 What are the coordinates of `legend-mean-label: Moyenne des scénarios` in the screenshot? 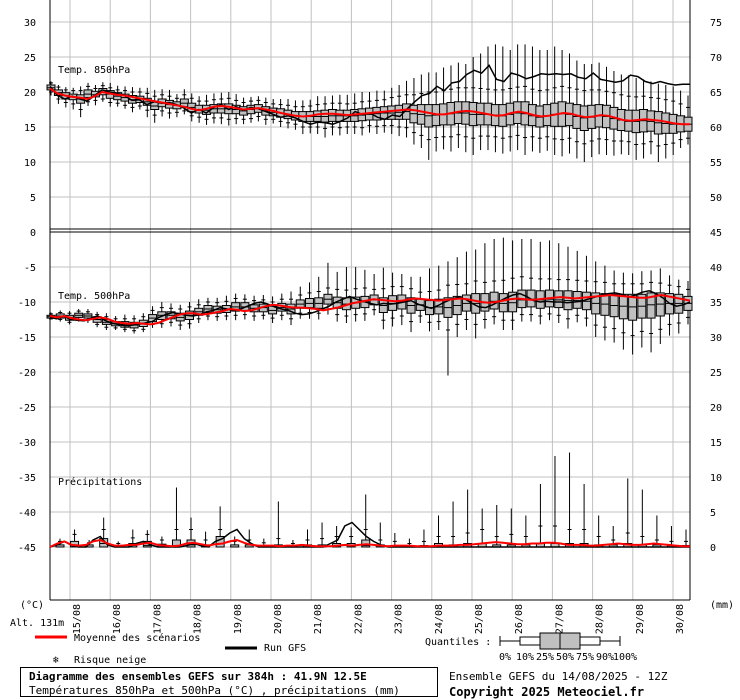 It's located at (137, 638).